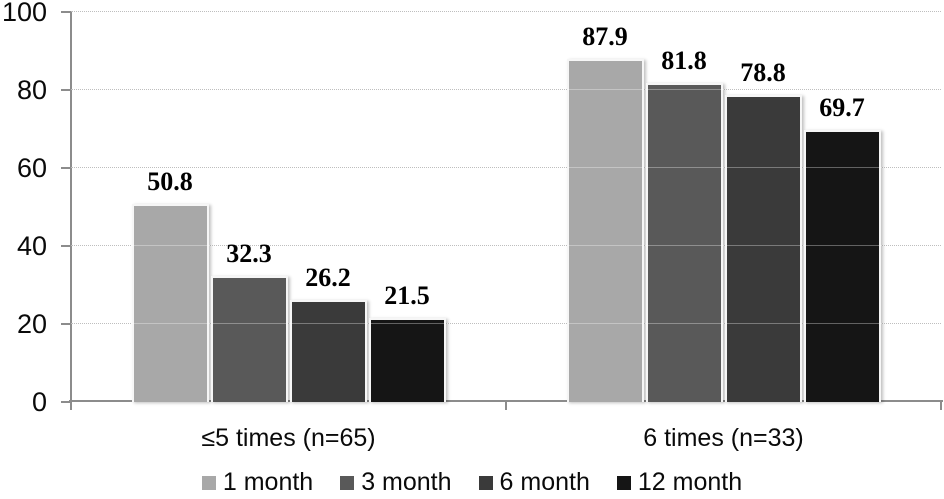 The width and height of the screenshot is (944, 499). Describe the element at coordinates (684, 60) in the screenshot. I see `bar-value-label: 81.8` at that location.